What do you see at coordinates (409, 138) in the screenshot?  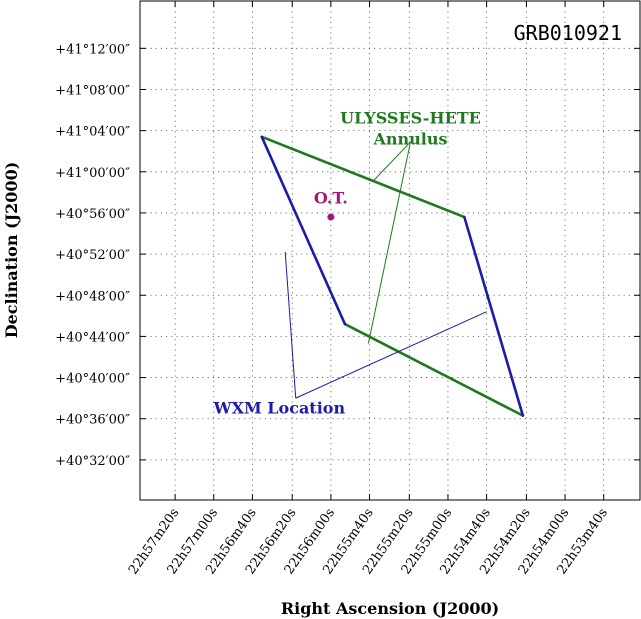 I see `annotation-label: Annulus` at bounding box center [409, 138].